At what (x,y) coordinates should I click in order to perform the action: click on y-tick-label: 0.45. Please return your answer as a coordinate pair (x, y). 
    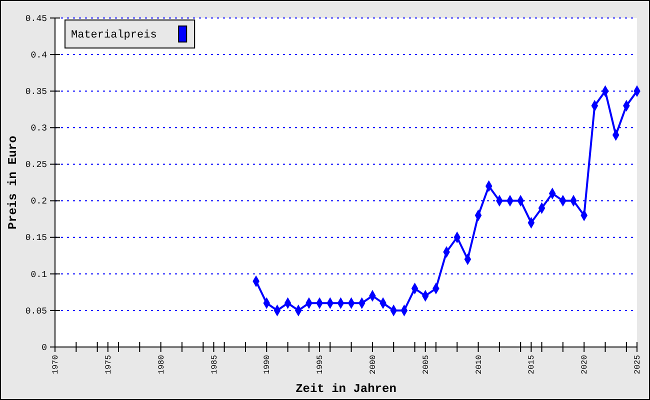
    Looking at the image, I should click on (36, 19).